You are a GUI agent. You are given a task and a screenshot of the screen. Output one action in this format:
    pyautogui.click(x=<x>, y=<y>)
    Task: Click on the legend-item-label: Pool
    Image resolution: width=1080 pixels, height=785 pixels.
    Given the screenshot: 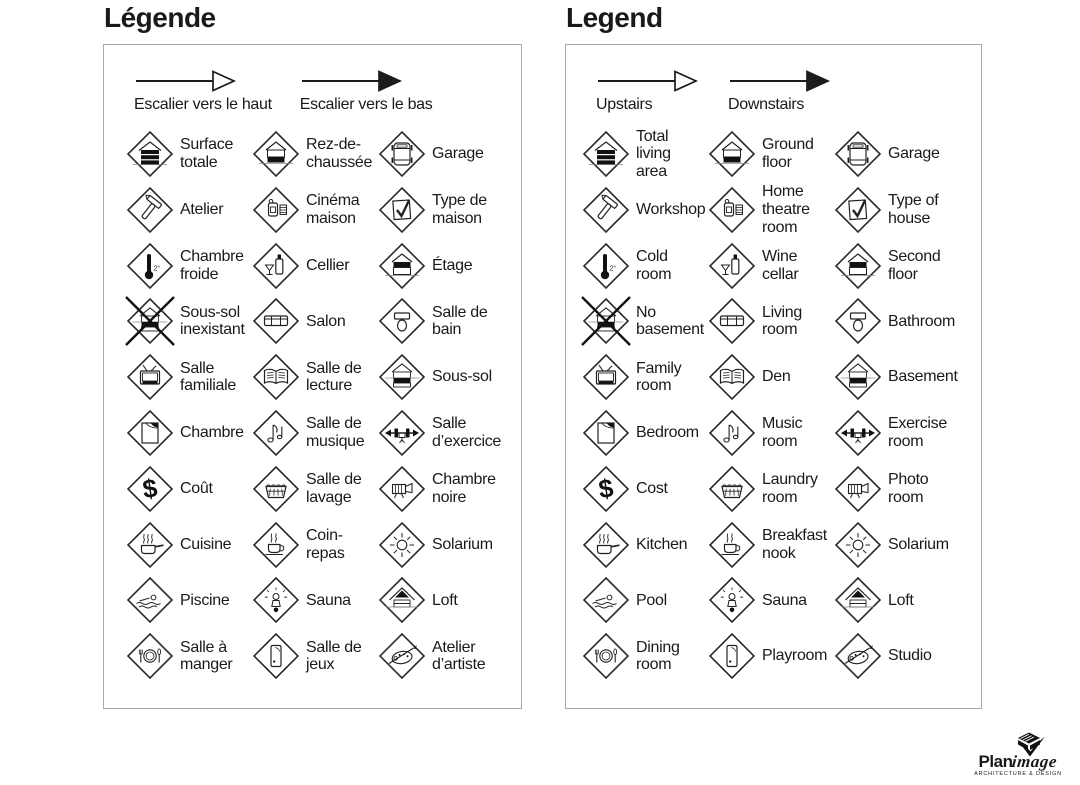 What is the action you would take?
    pyautogui.click(x=651, y=600)
    